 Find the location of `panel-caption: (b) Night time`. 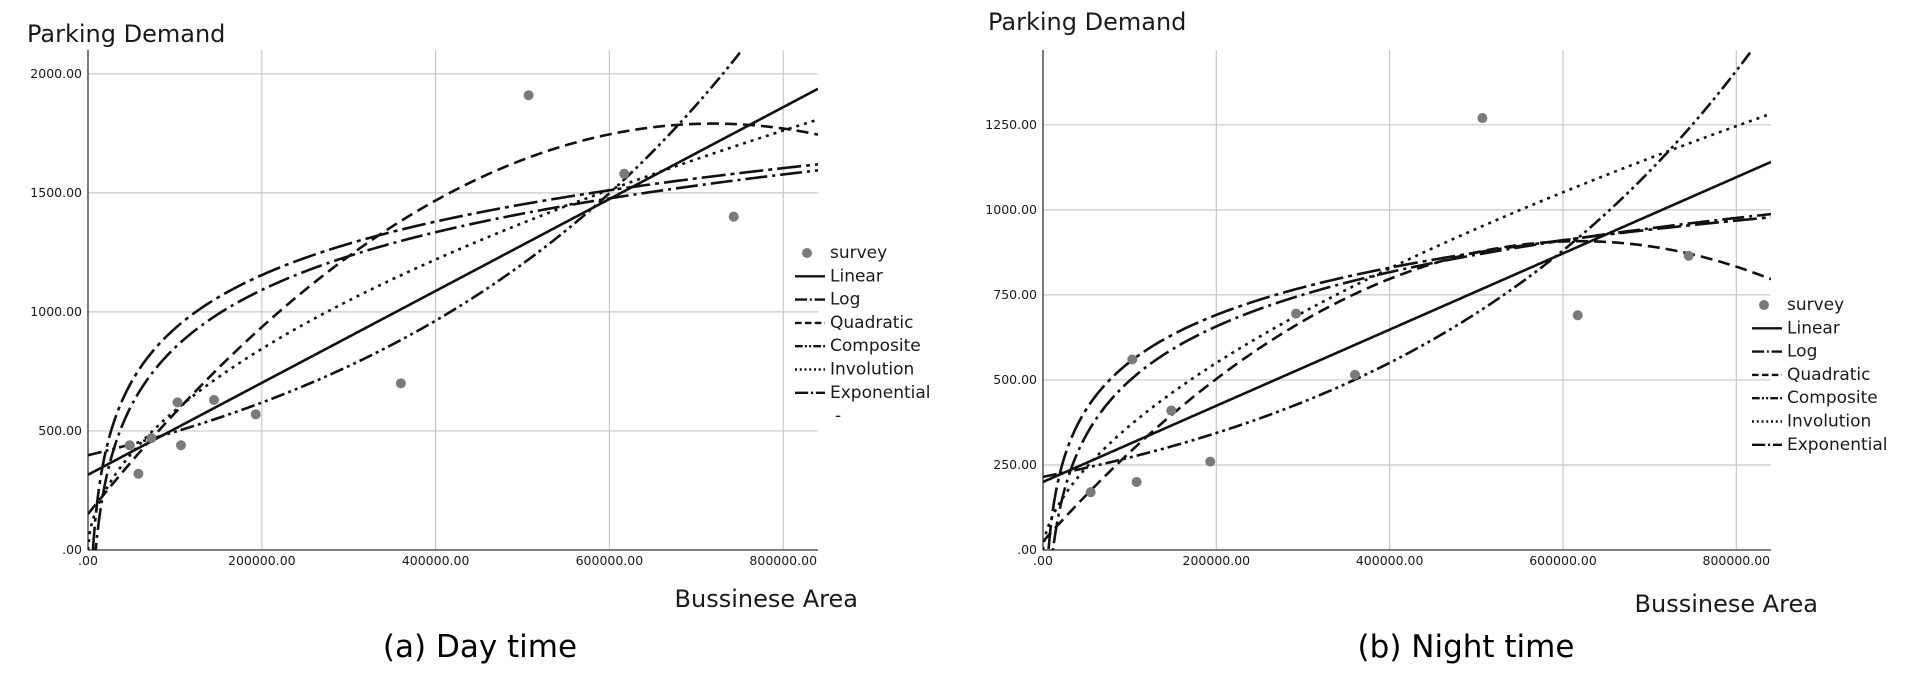

panel-caption: (b) Night time is located at coordinates (1466, 647).